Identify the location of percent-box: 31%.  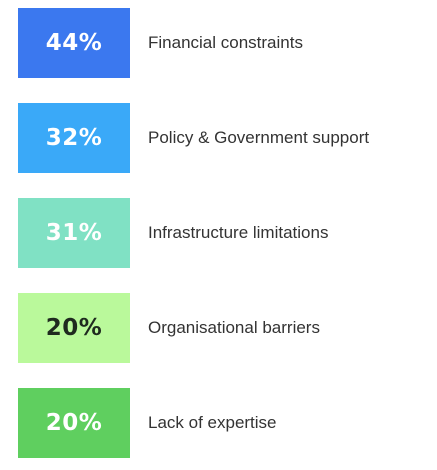
(74, 233).